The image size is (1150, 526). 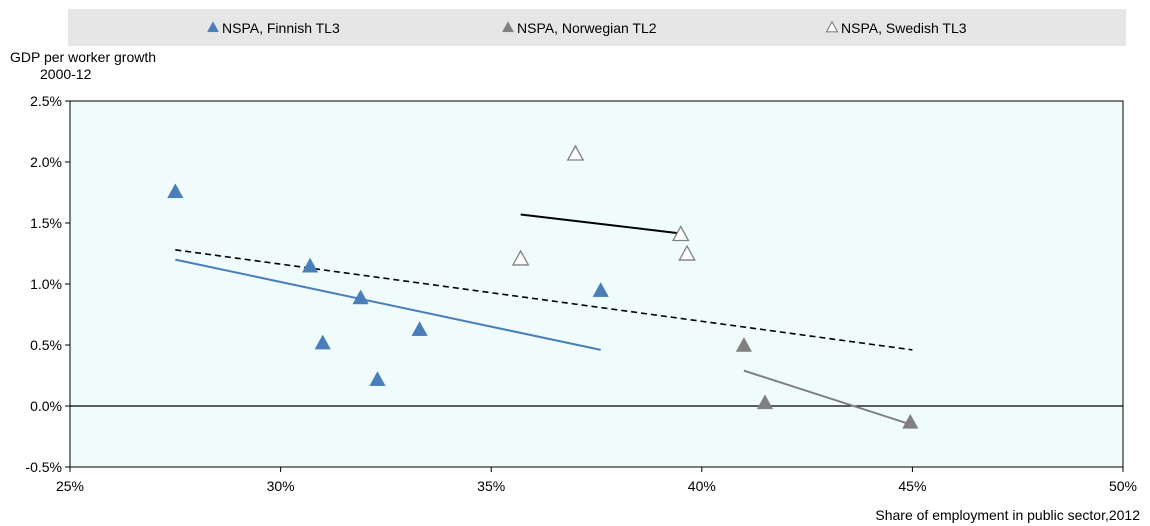 I want to click on y-tick-label: 1.0%, so click(x=46, y=284).